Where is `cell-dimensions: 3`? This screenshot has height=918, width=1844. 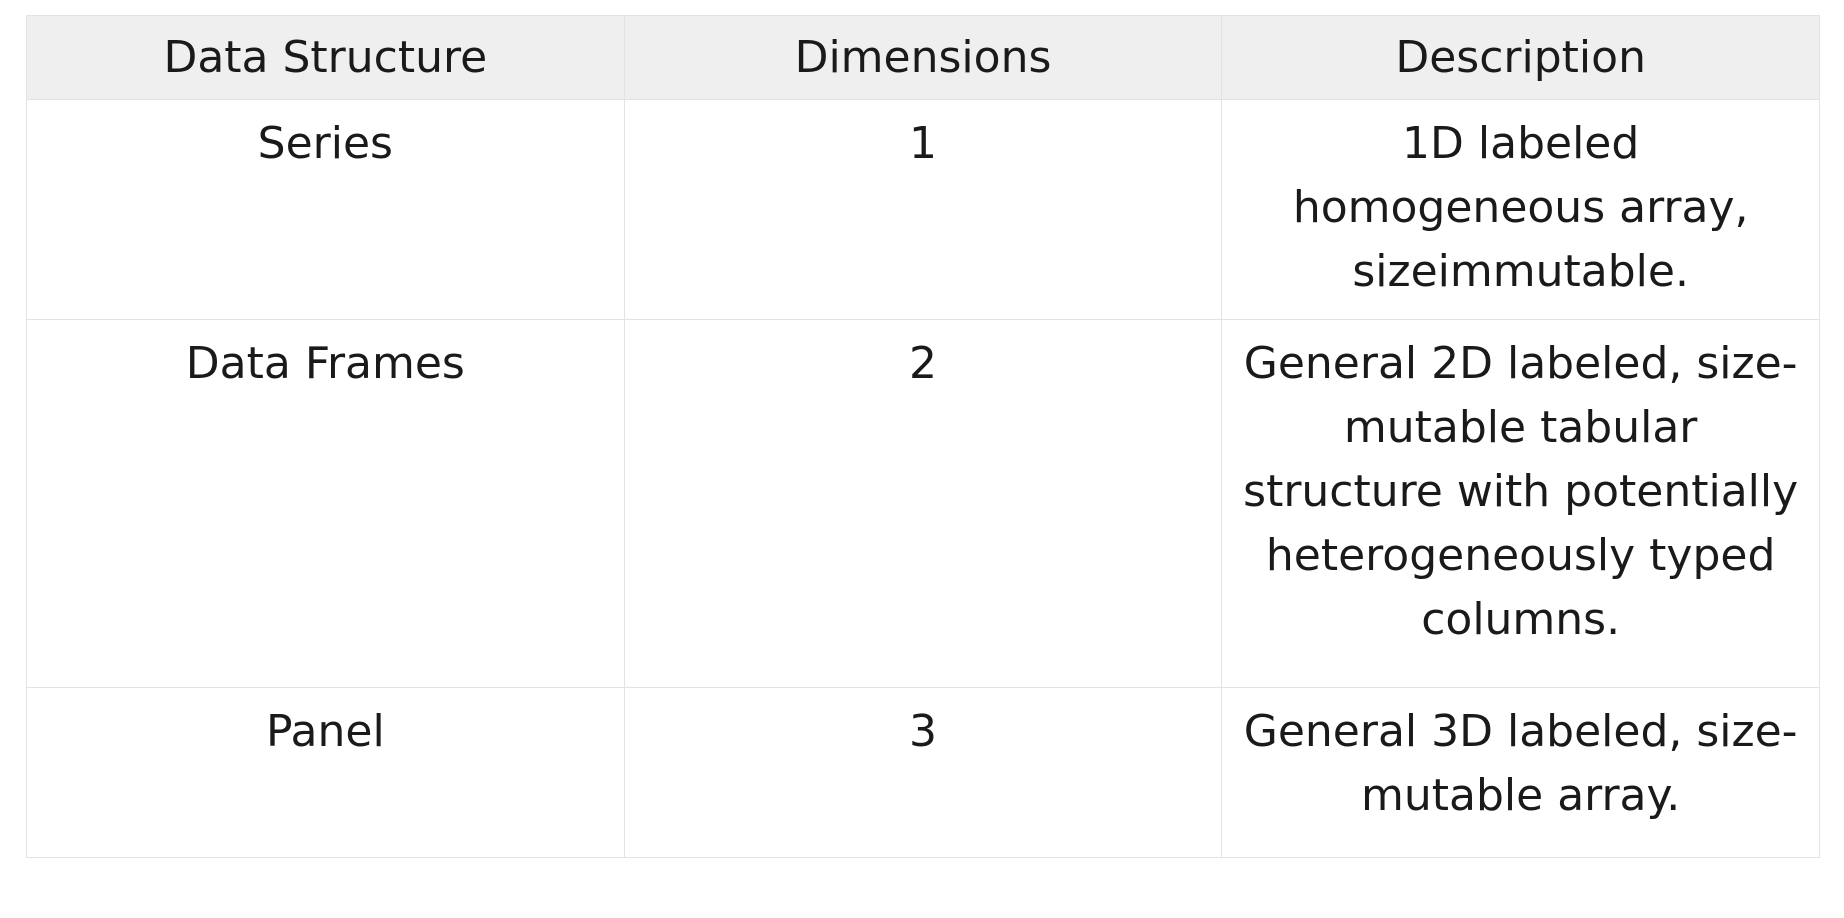
cell-dimensions: 3 is located at coordinates (923, 772).